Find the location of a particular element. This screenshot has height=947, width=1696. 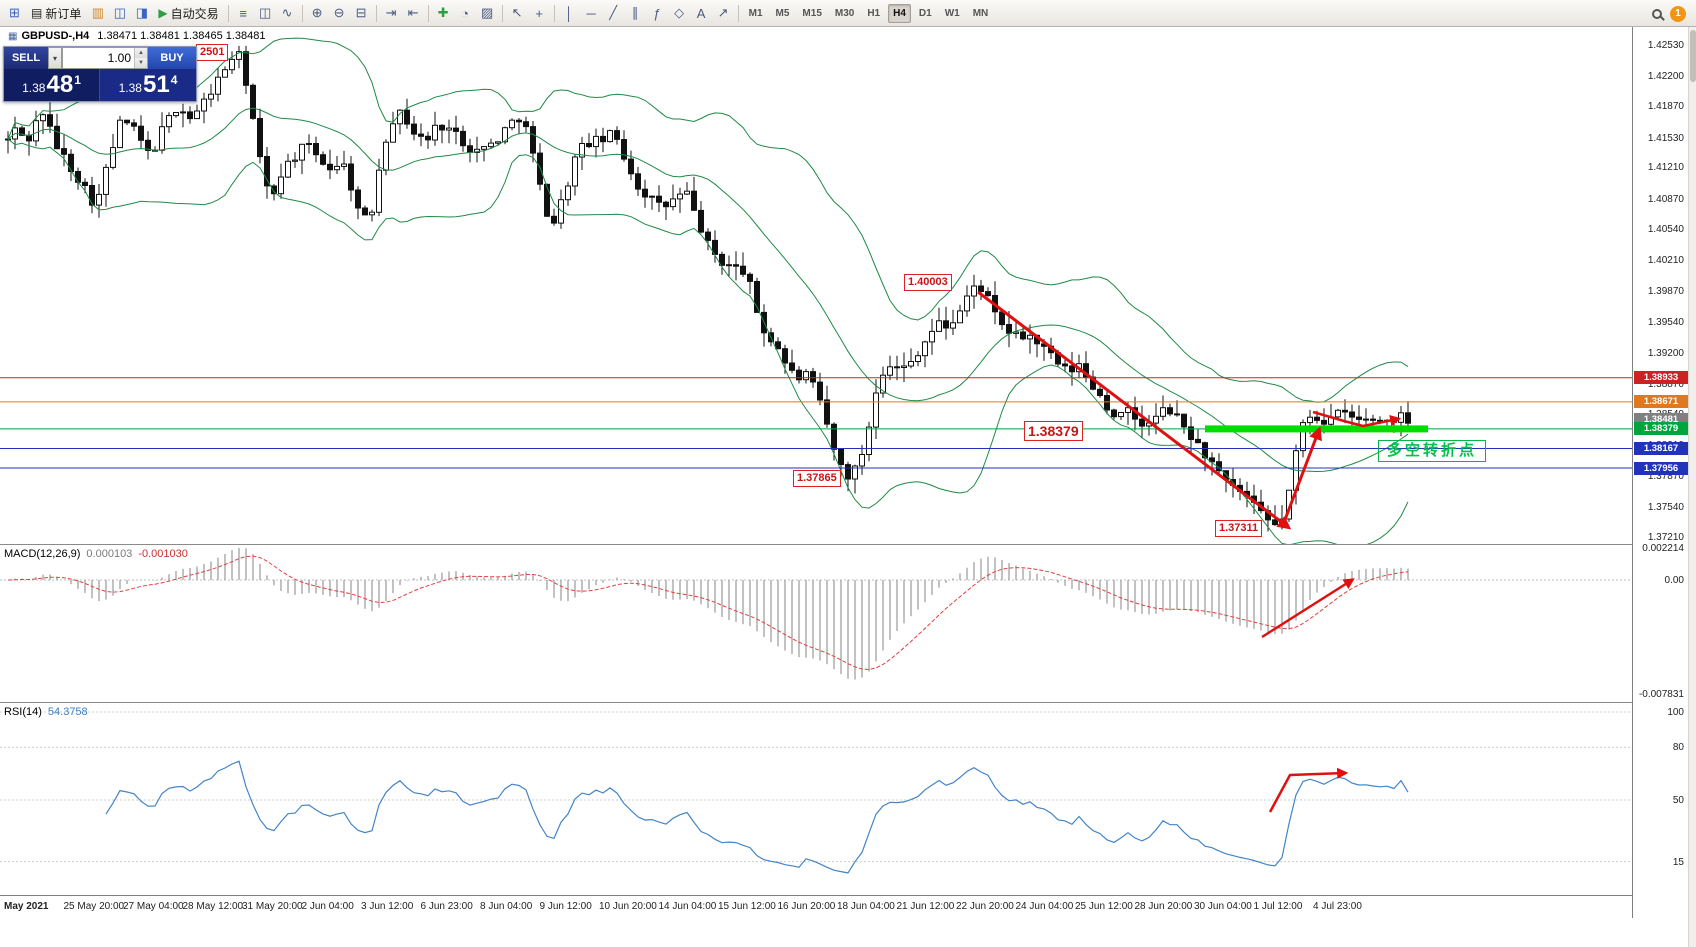

time-tick-label: 25 May 20:00 is located at coordinates (94, 906).